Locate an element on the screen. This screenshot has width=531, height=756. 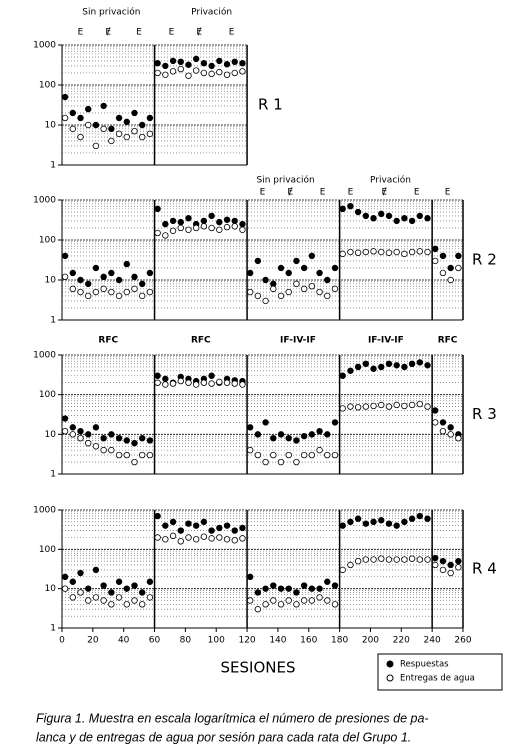
rat-label: R 3 is located at coordinates (484, 414).